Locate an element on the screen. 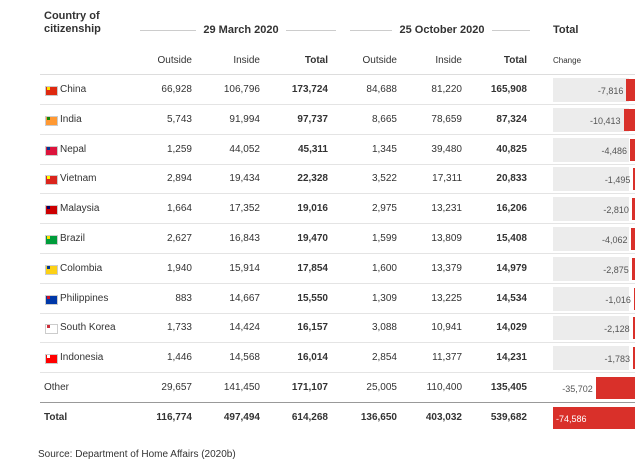 The width and height of the screenshot is (640, 468). cell: 44,052 is located at coordinates (244, 149).